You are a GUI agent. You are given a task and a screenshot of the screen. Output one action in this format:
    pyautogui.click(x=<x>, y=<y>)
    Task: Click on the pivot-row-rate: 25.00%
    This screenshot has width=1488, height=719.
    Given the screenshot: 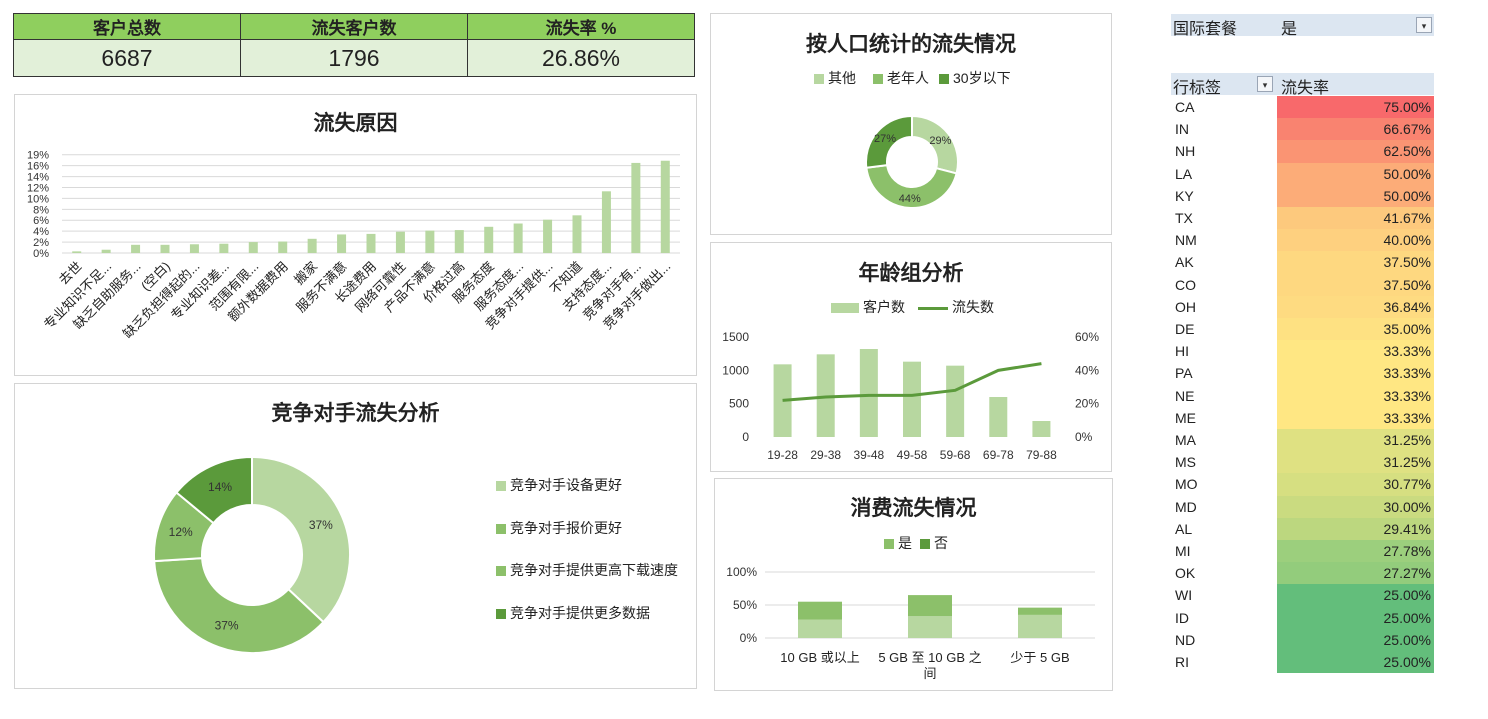 What is the action you would take?
    pyautogui.click(x=1355, y=617)
    